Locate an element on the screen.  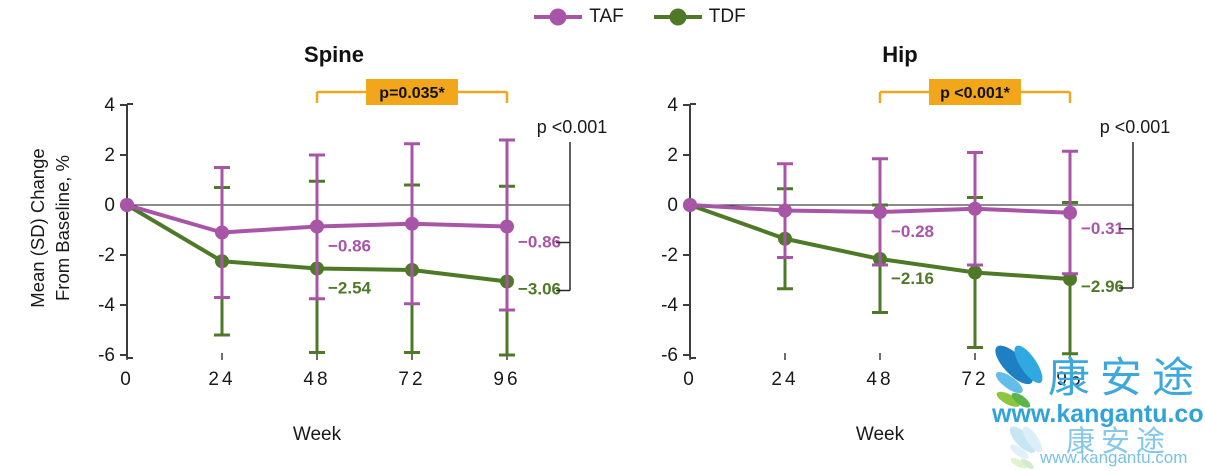
taf-point-label: −0.31 is located at coordinates (1102, 228).